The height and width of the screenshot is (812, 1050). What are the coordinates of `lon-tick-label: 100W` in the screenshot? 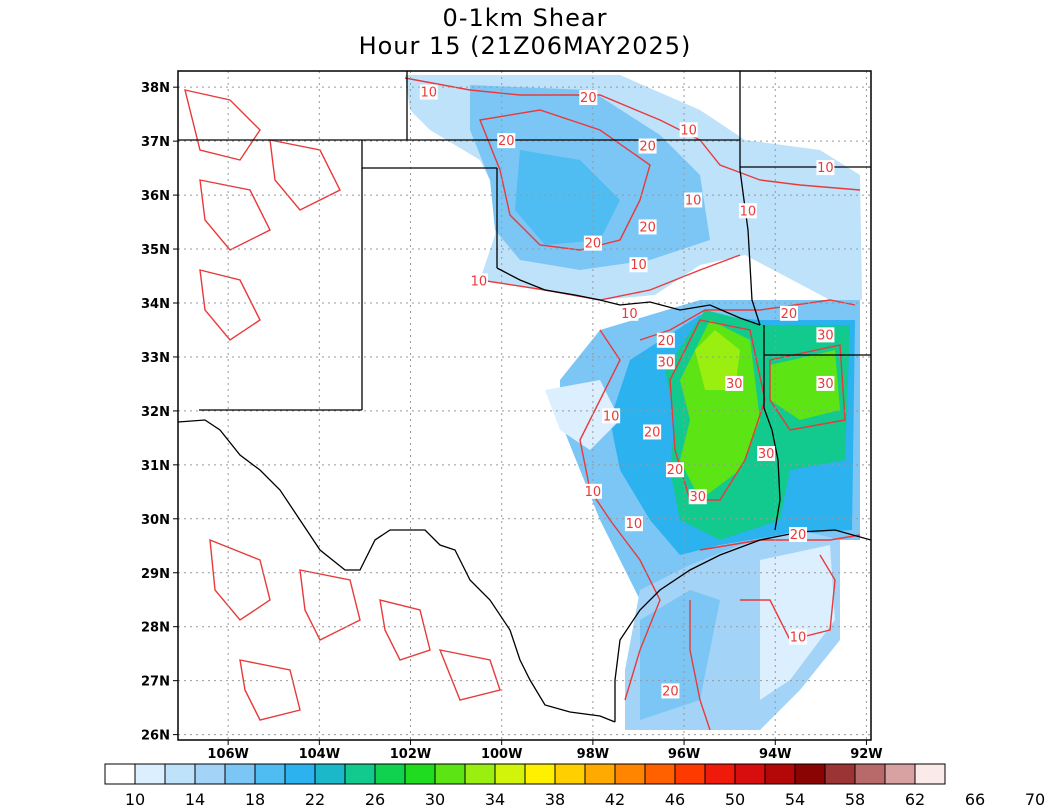 It's located at (501, 754).